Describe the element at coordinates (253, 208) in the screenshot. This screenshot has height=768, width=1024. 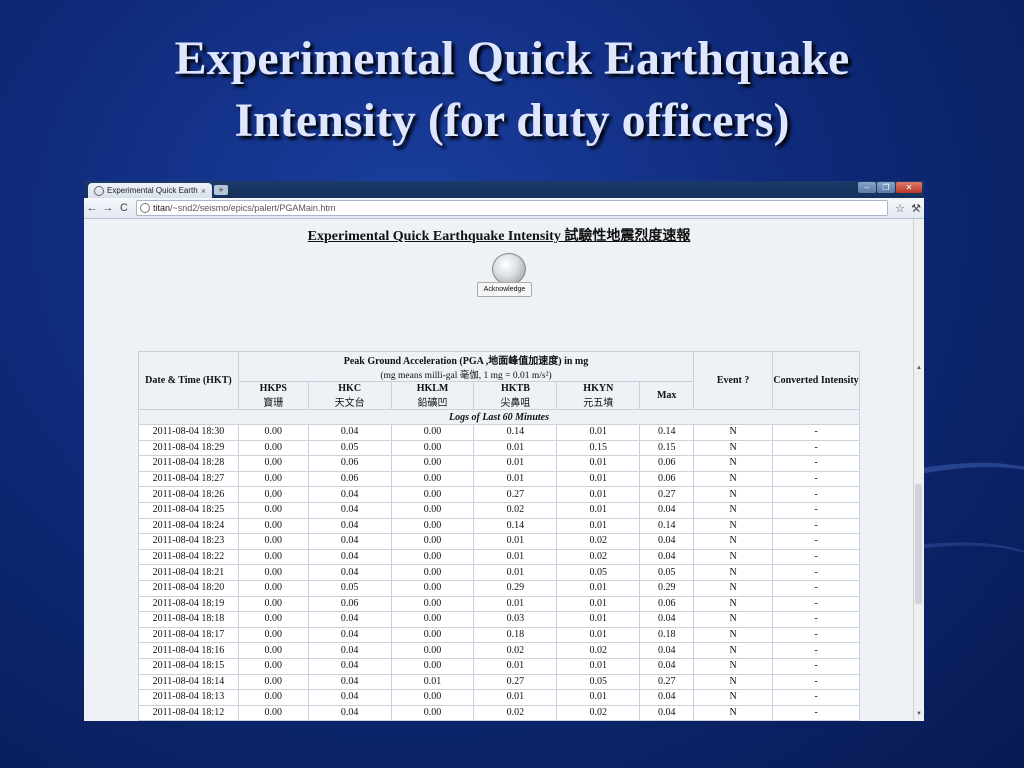
I see `url-path: /~snd2/seismo/epics/palert/PGAMain.htm` at that location.